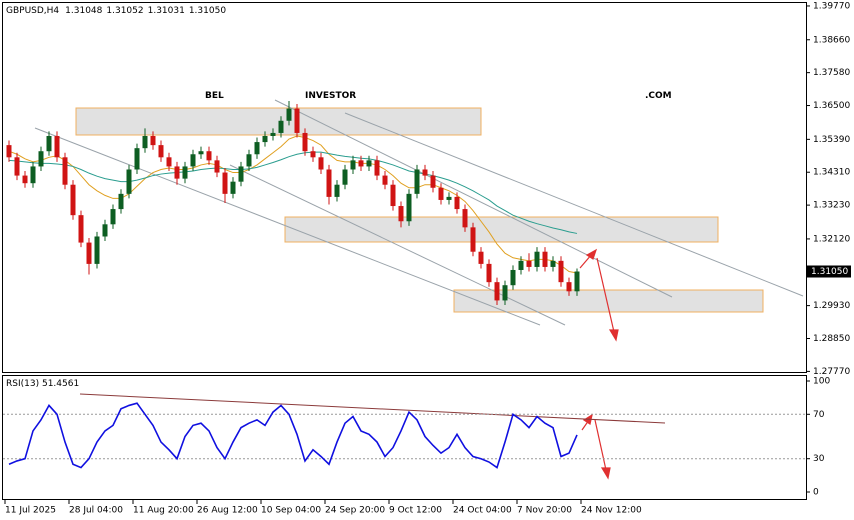 The width and height of the screenshot is (854, 520). I want to click on y-tick-label: 1.35390, so click(831, 140).